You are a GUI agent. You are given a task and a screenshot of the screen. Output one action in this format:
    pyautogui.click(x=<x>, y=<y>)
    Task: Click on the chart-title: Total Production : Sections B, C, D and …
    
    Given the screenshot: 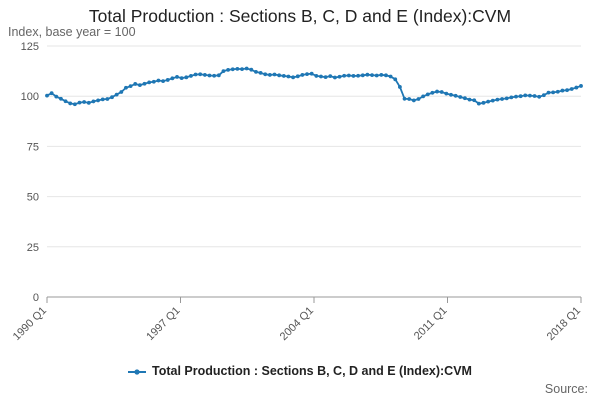 What is the action you would take?
    pyautogui.click(x=300, y=16)
    